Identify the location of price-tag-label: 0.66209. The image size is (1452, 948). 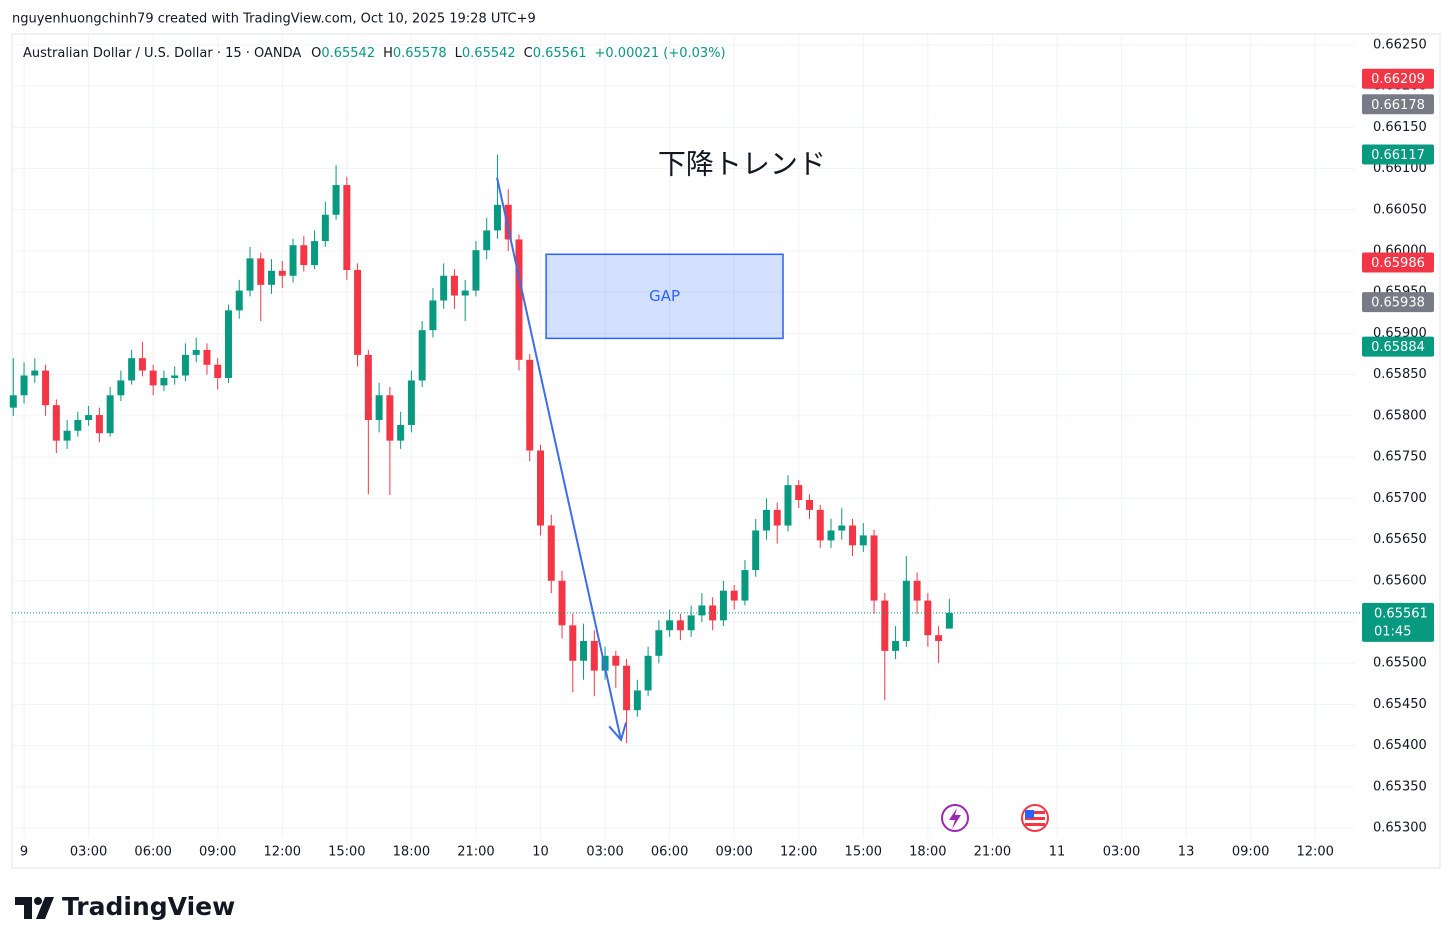
(1398, 79).